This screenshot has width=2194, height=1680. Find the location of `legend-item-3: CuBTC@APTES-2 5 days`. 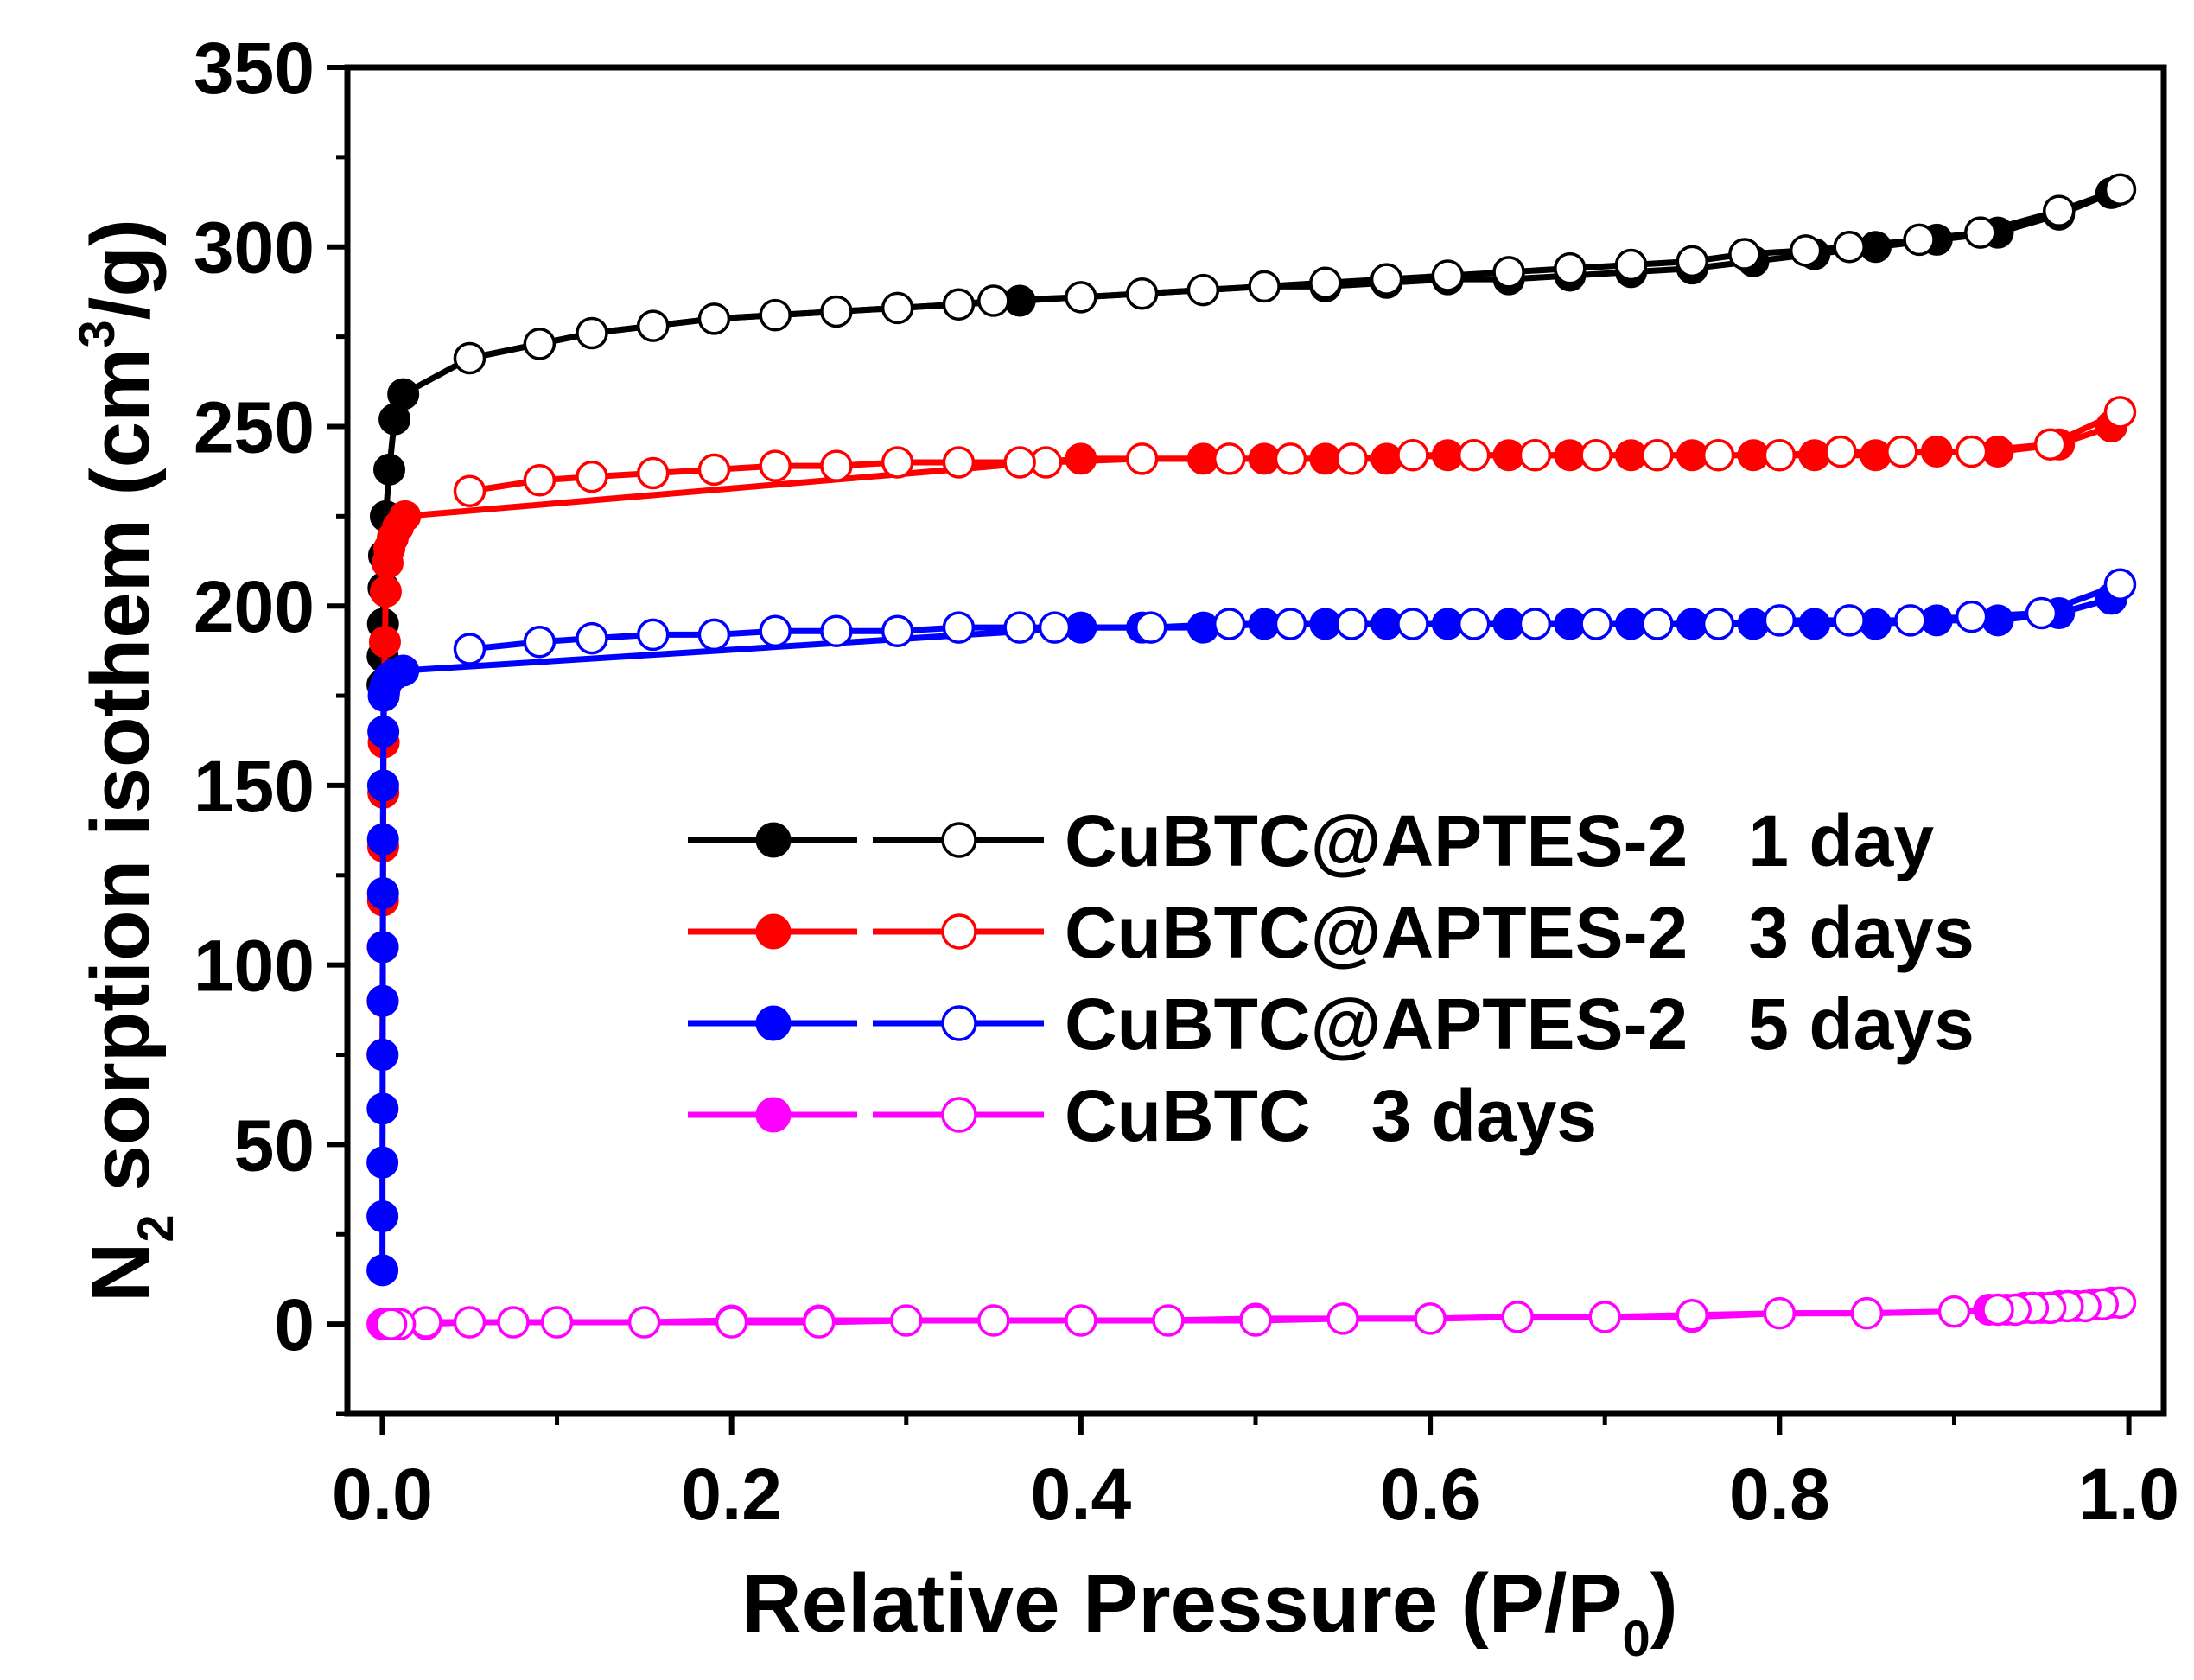

legend-item-3: CuBTC@APTES-2 5 days is located at coordinates (1331, 1024).